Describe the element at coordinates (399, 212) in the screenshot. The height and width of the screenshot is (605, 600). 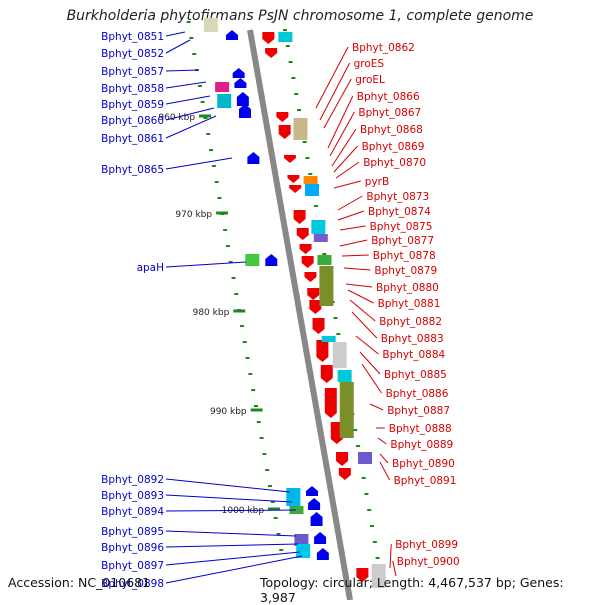
I see `gene-label-right: Bphyt_0874` at that location.